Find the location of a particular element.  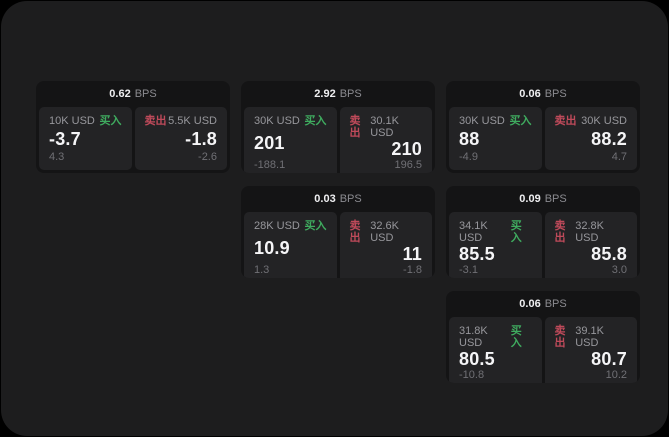

quote-card: 0.62 BPS 10K USD 买入 -3.7 4.3 卖出 5.5K USD is located at coordinates (133, 127).